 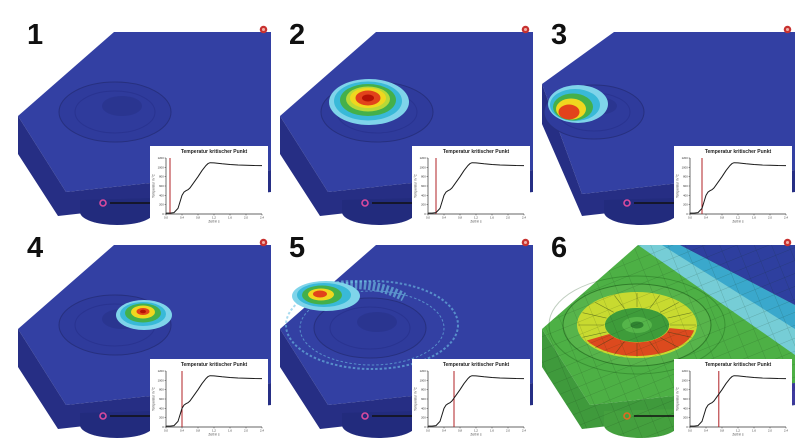 I want to click on panel-number: 6, so click(x=559, y=248).